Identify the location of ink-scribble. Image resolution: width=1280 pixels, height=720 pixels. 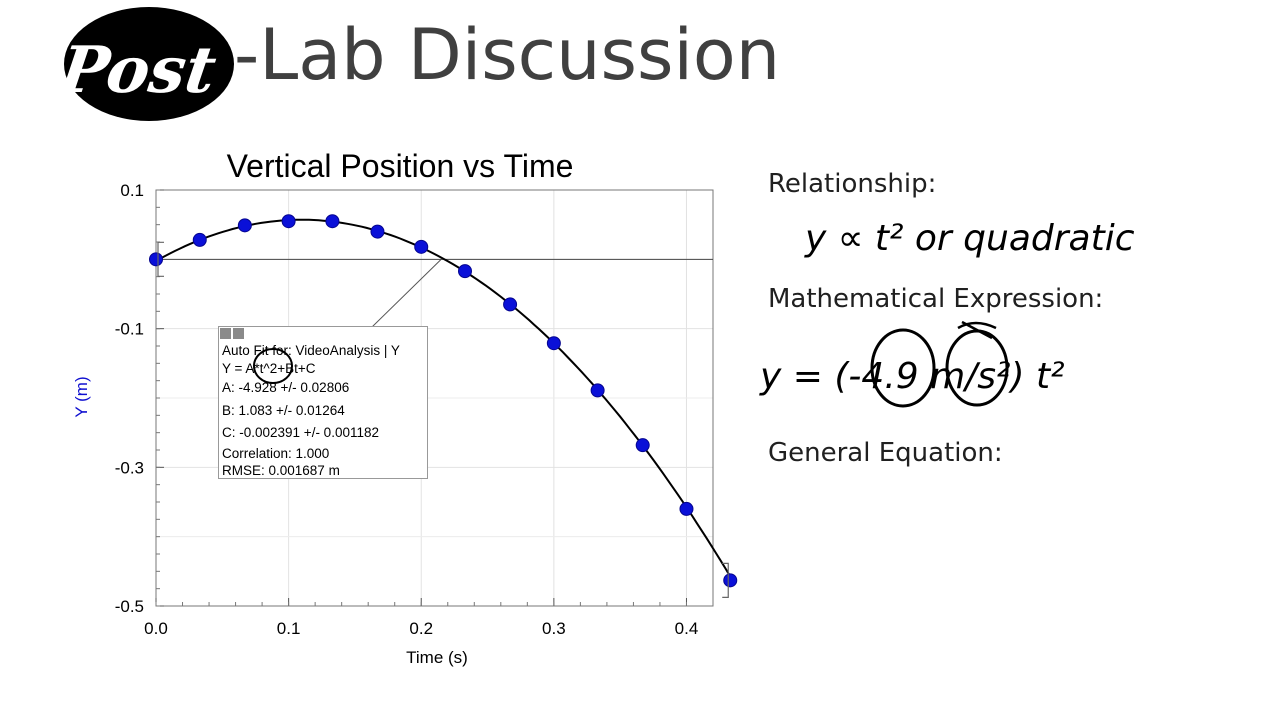
(977, 330).